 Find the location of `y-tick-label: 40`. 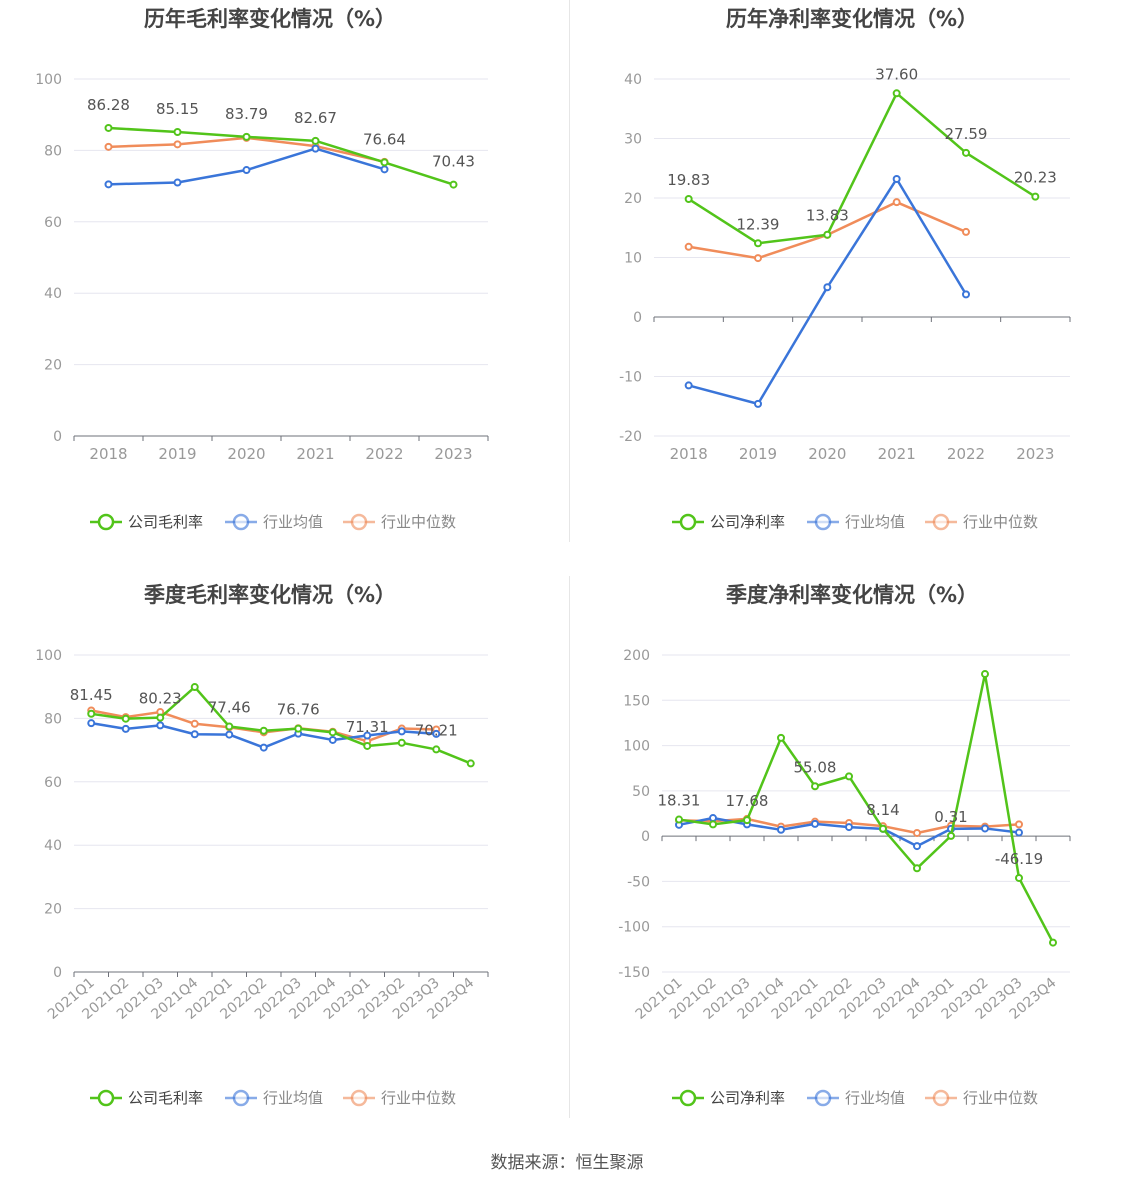

y-tick-label: 40 is located at coordinates (53, 294).